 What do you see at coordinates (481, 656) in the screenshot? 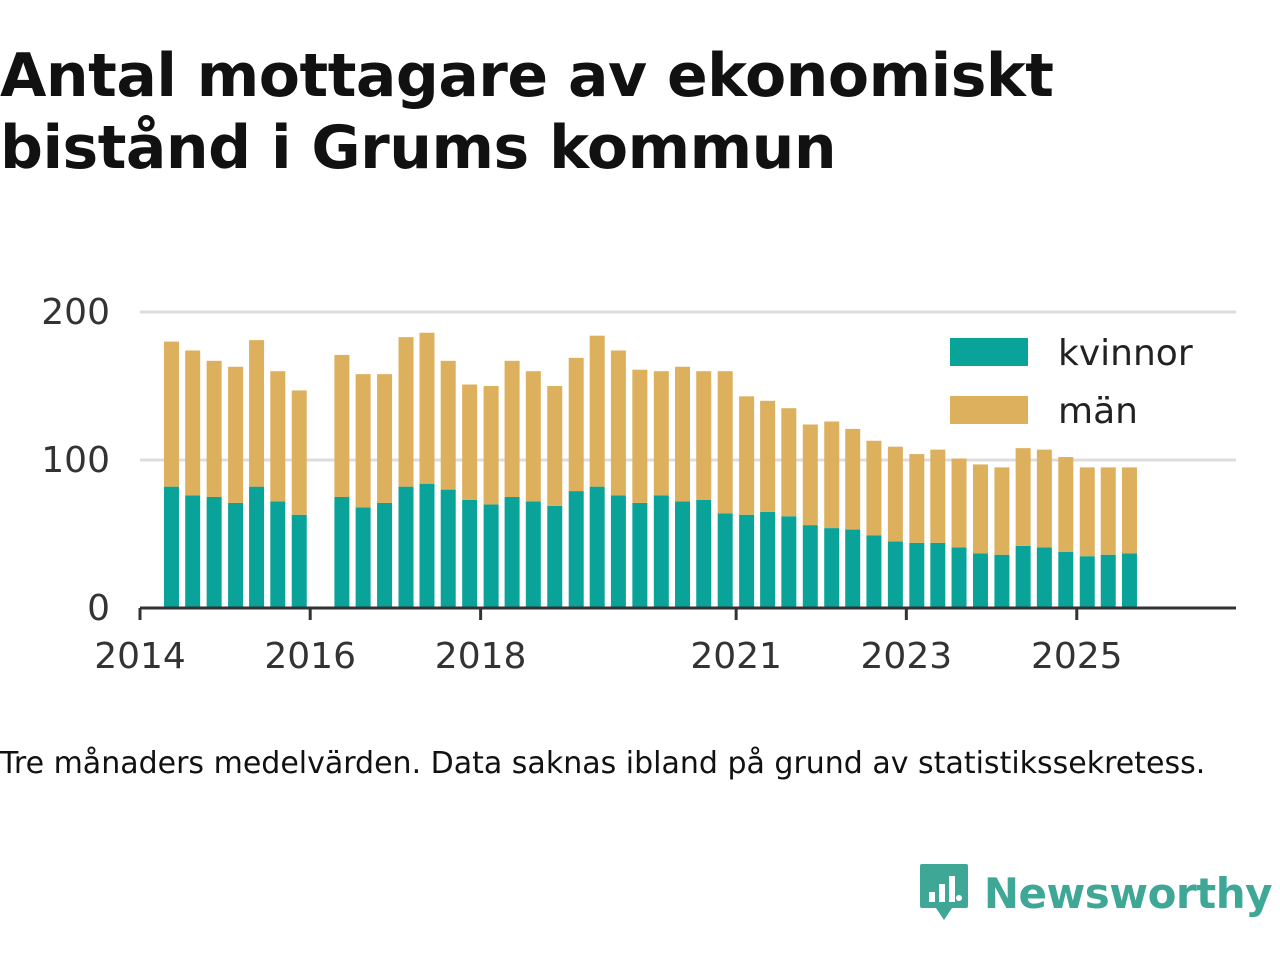
I see `x-tick-label: 2018` at bounding box center [481, 656].